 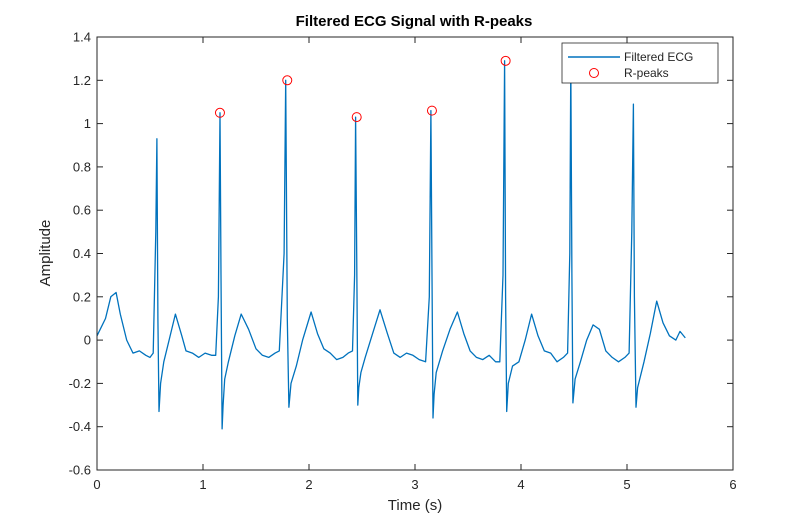 What do you see at coordinates (362, 89) in the screenshot?
I see `r-peaks-layer` at bounding box center [362, 89].